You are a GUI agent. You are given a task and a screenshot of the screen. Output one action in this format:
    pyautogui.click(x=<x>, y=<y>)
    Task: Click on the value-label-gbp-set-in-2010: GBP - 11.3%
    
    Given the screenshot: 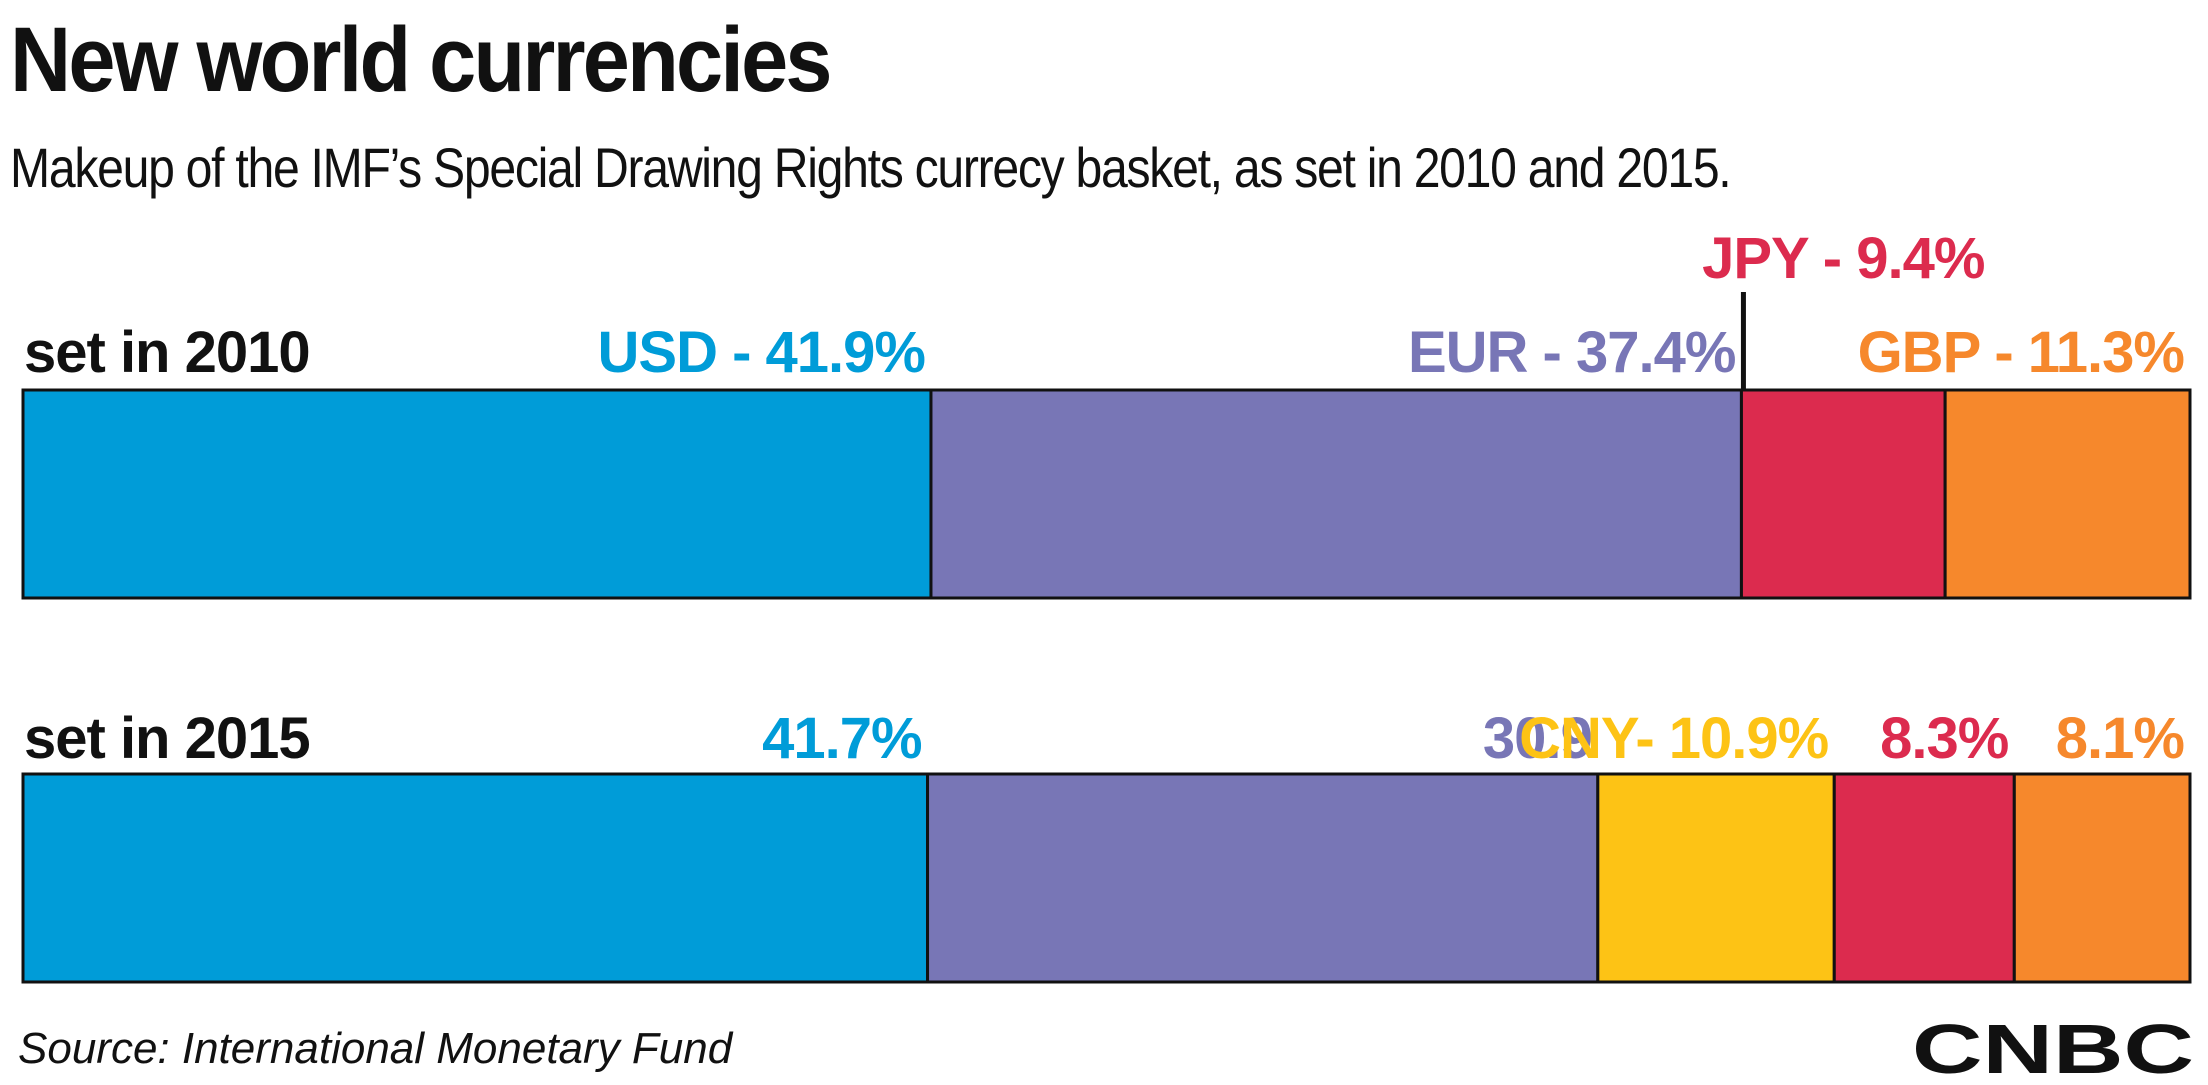 What is the action you would take?
    pyautogui.click(x=2021, y=352)
    